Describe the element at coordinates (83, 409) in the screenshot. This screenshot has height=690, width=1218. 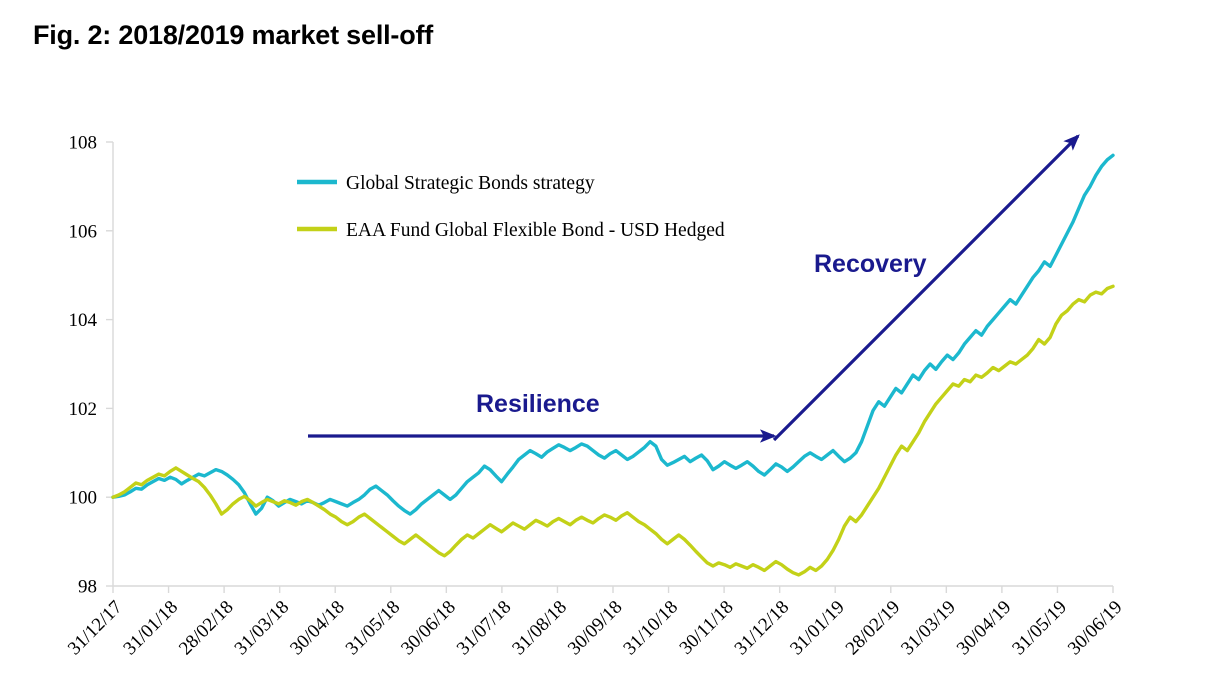
I see `y-axis-tick-label: 102` at that location.